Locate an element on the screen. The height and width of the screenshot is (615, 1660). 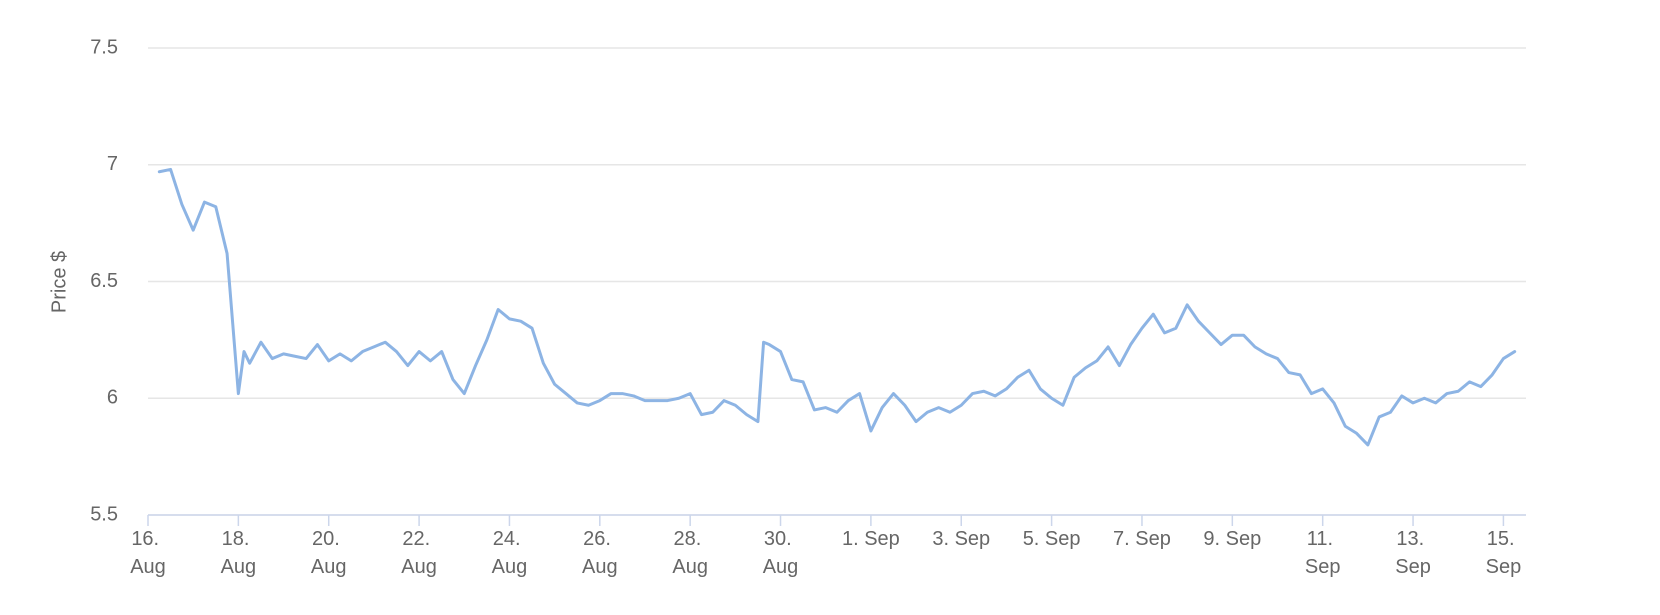
x-tick-label: 5. Sep is located at coordinates (1052, 539).